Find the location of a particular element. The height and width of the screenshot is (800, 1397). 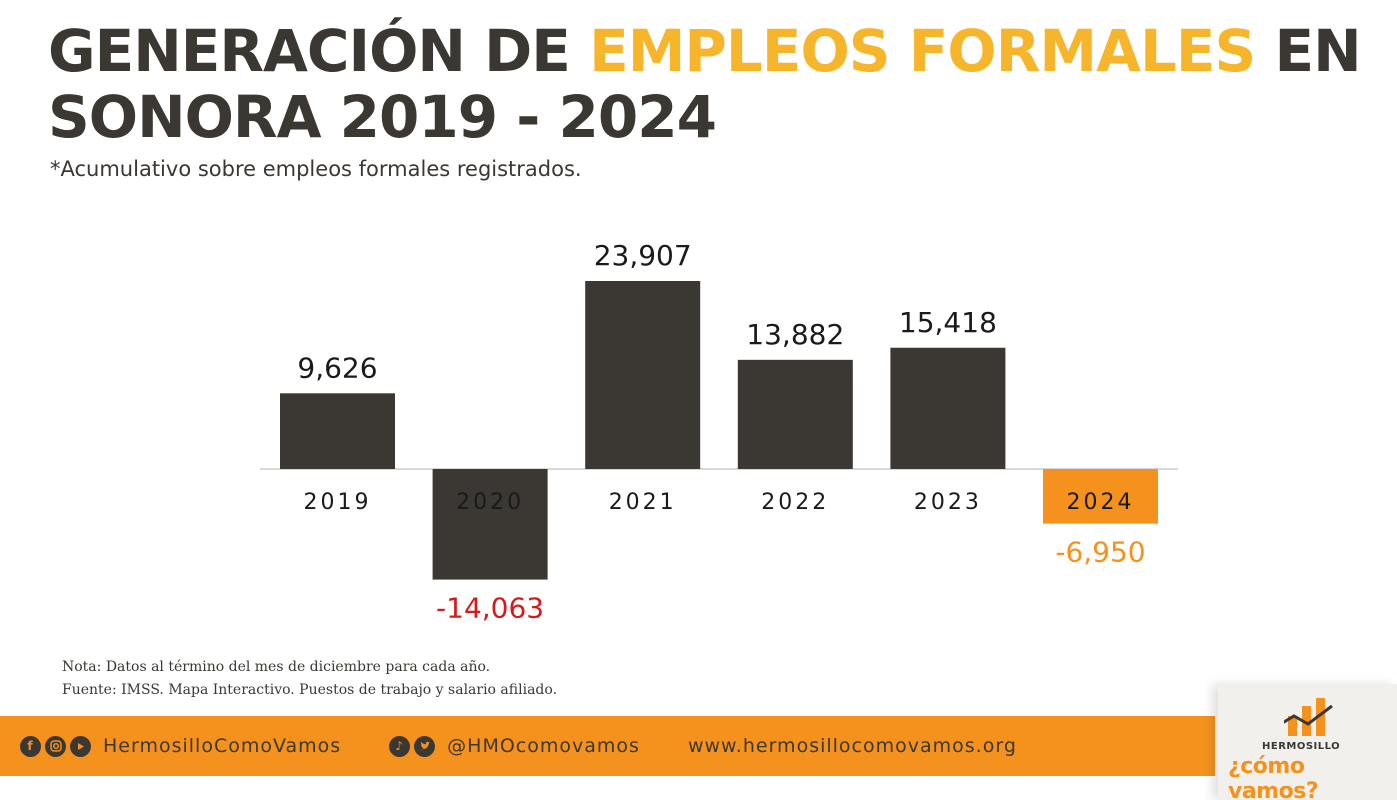

footer-twitter-group: ♪ @HMOcomovamos is located at coordinates (514, 746).